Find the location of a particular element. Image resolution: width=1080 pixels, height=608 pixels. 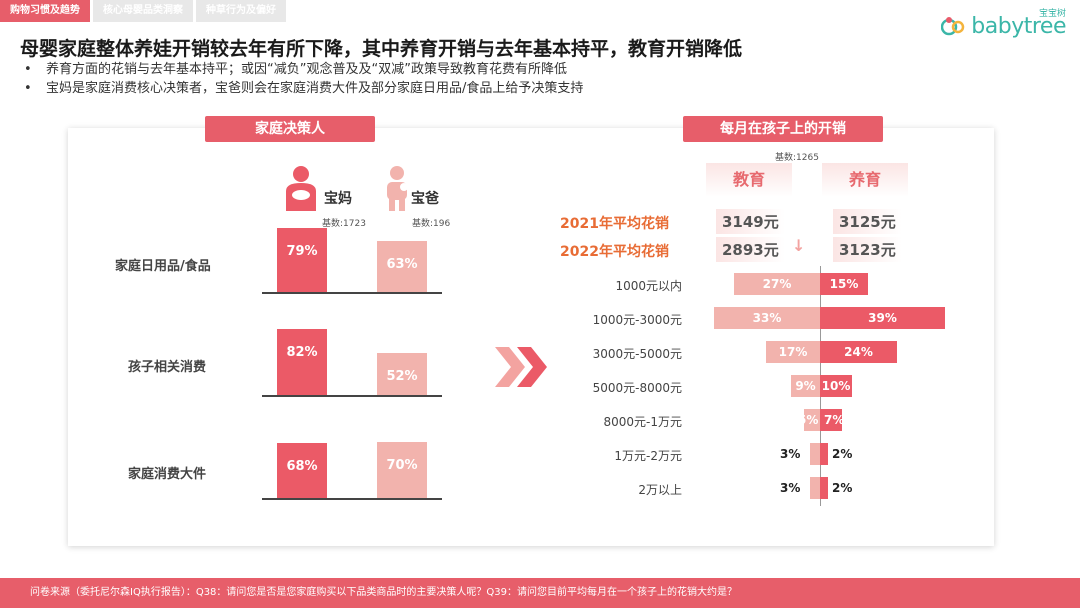

decision-maker-header: 家庭决策人 is located at coordinates (290, 129).